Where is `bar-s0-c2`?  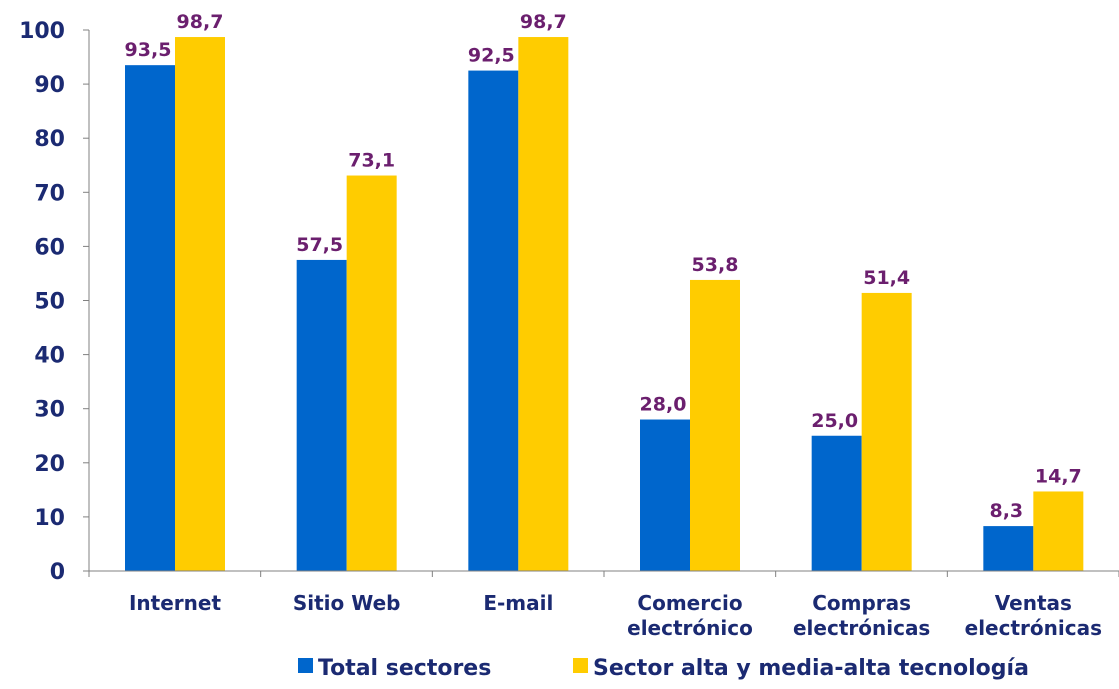
bar-s0-c2 is located at coordinates (493, 320).